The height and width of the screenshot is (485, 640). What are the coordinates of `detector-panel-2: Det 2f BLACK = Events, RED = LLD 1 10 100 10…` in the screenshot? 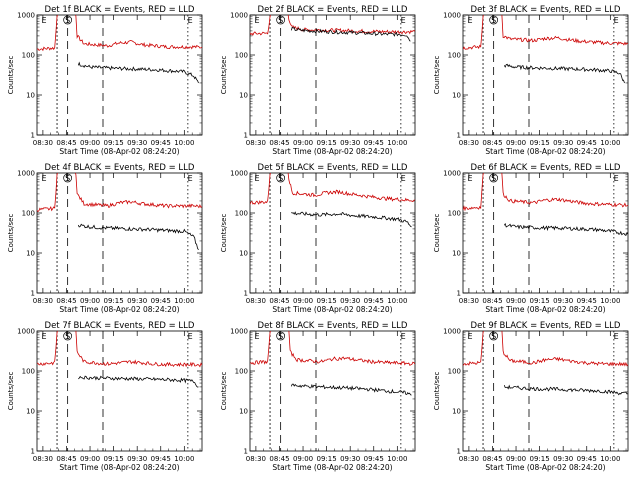 It's located at (318, 80).